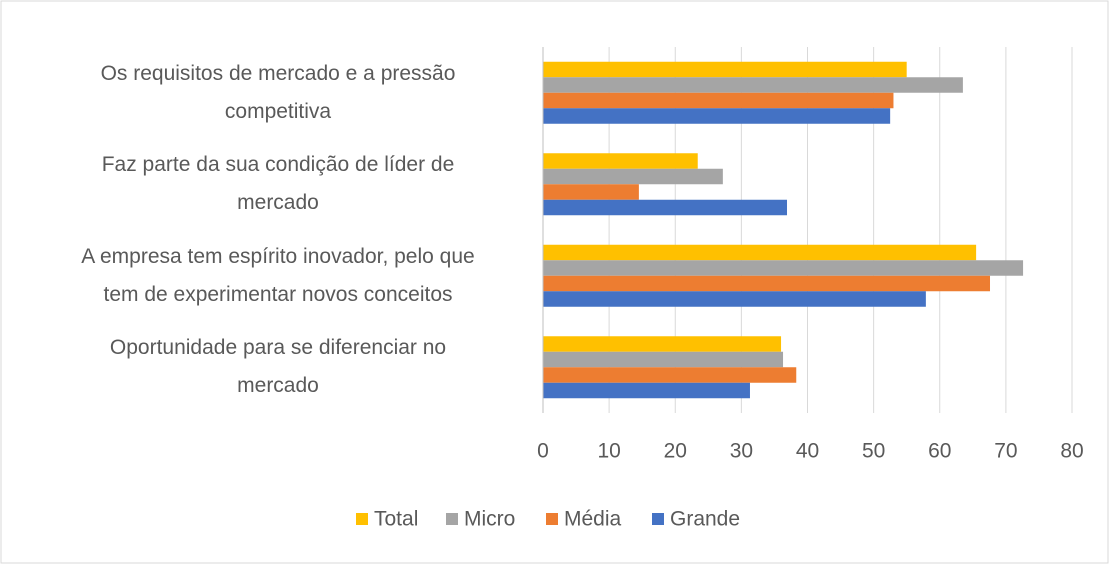 The width and height of the screenshot is (1109, 564). Describe the element at coordinates (1071, 451) in the screenshot. I see `x-tick-label: 80` at that location.